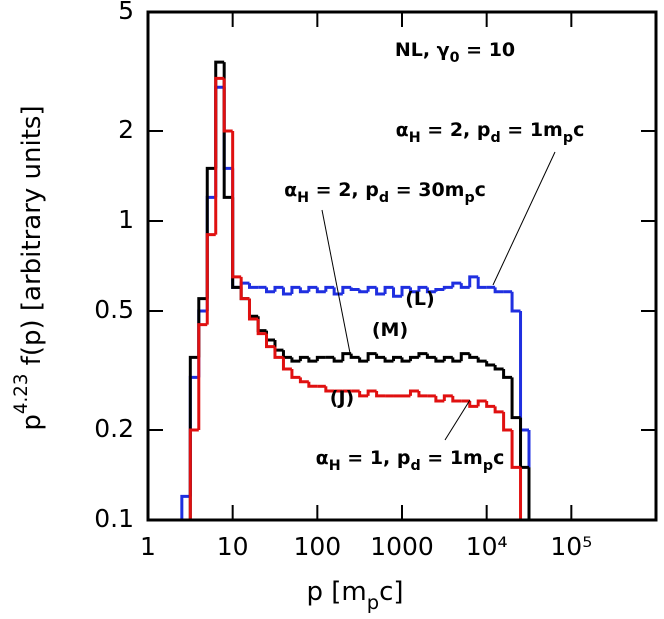 The height and width of the screenshot is (619, 664). I want to click on annotation-part: 0, so click(455, 58).